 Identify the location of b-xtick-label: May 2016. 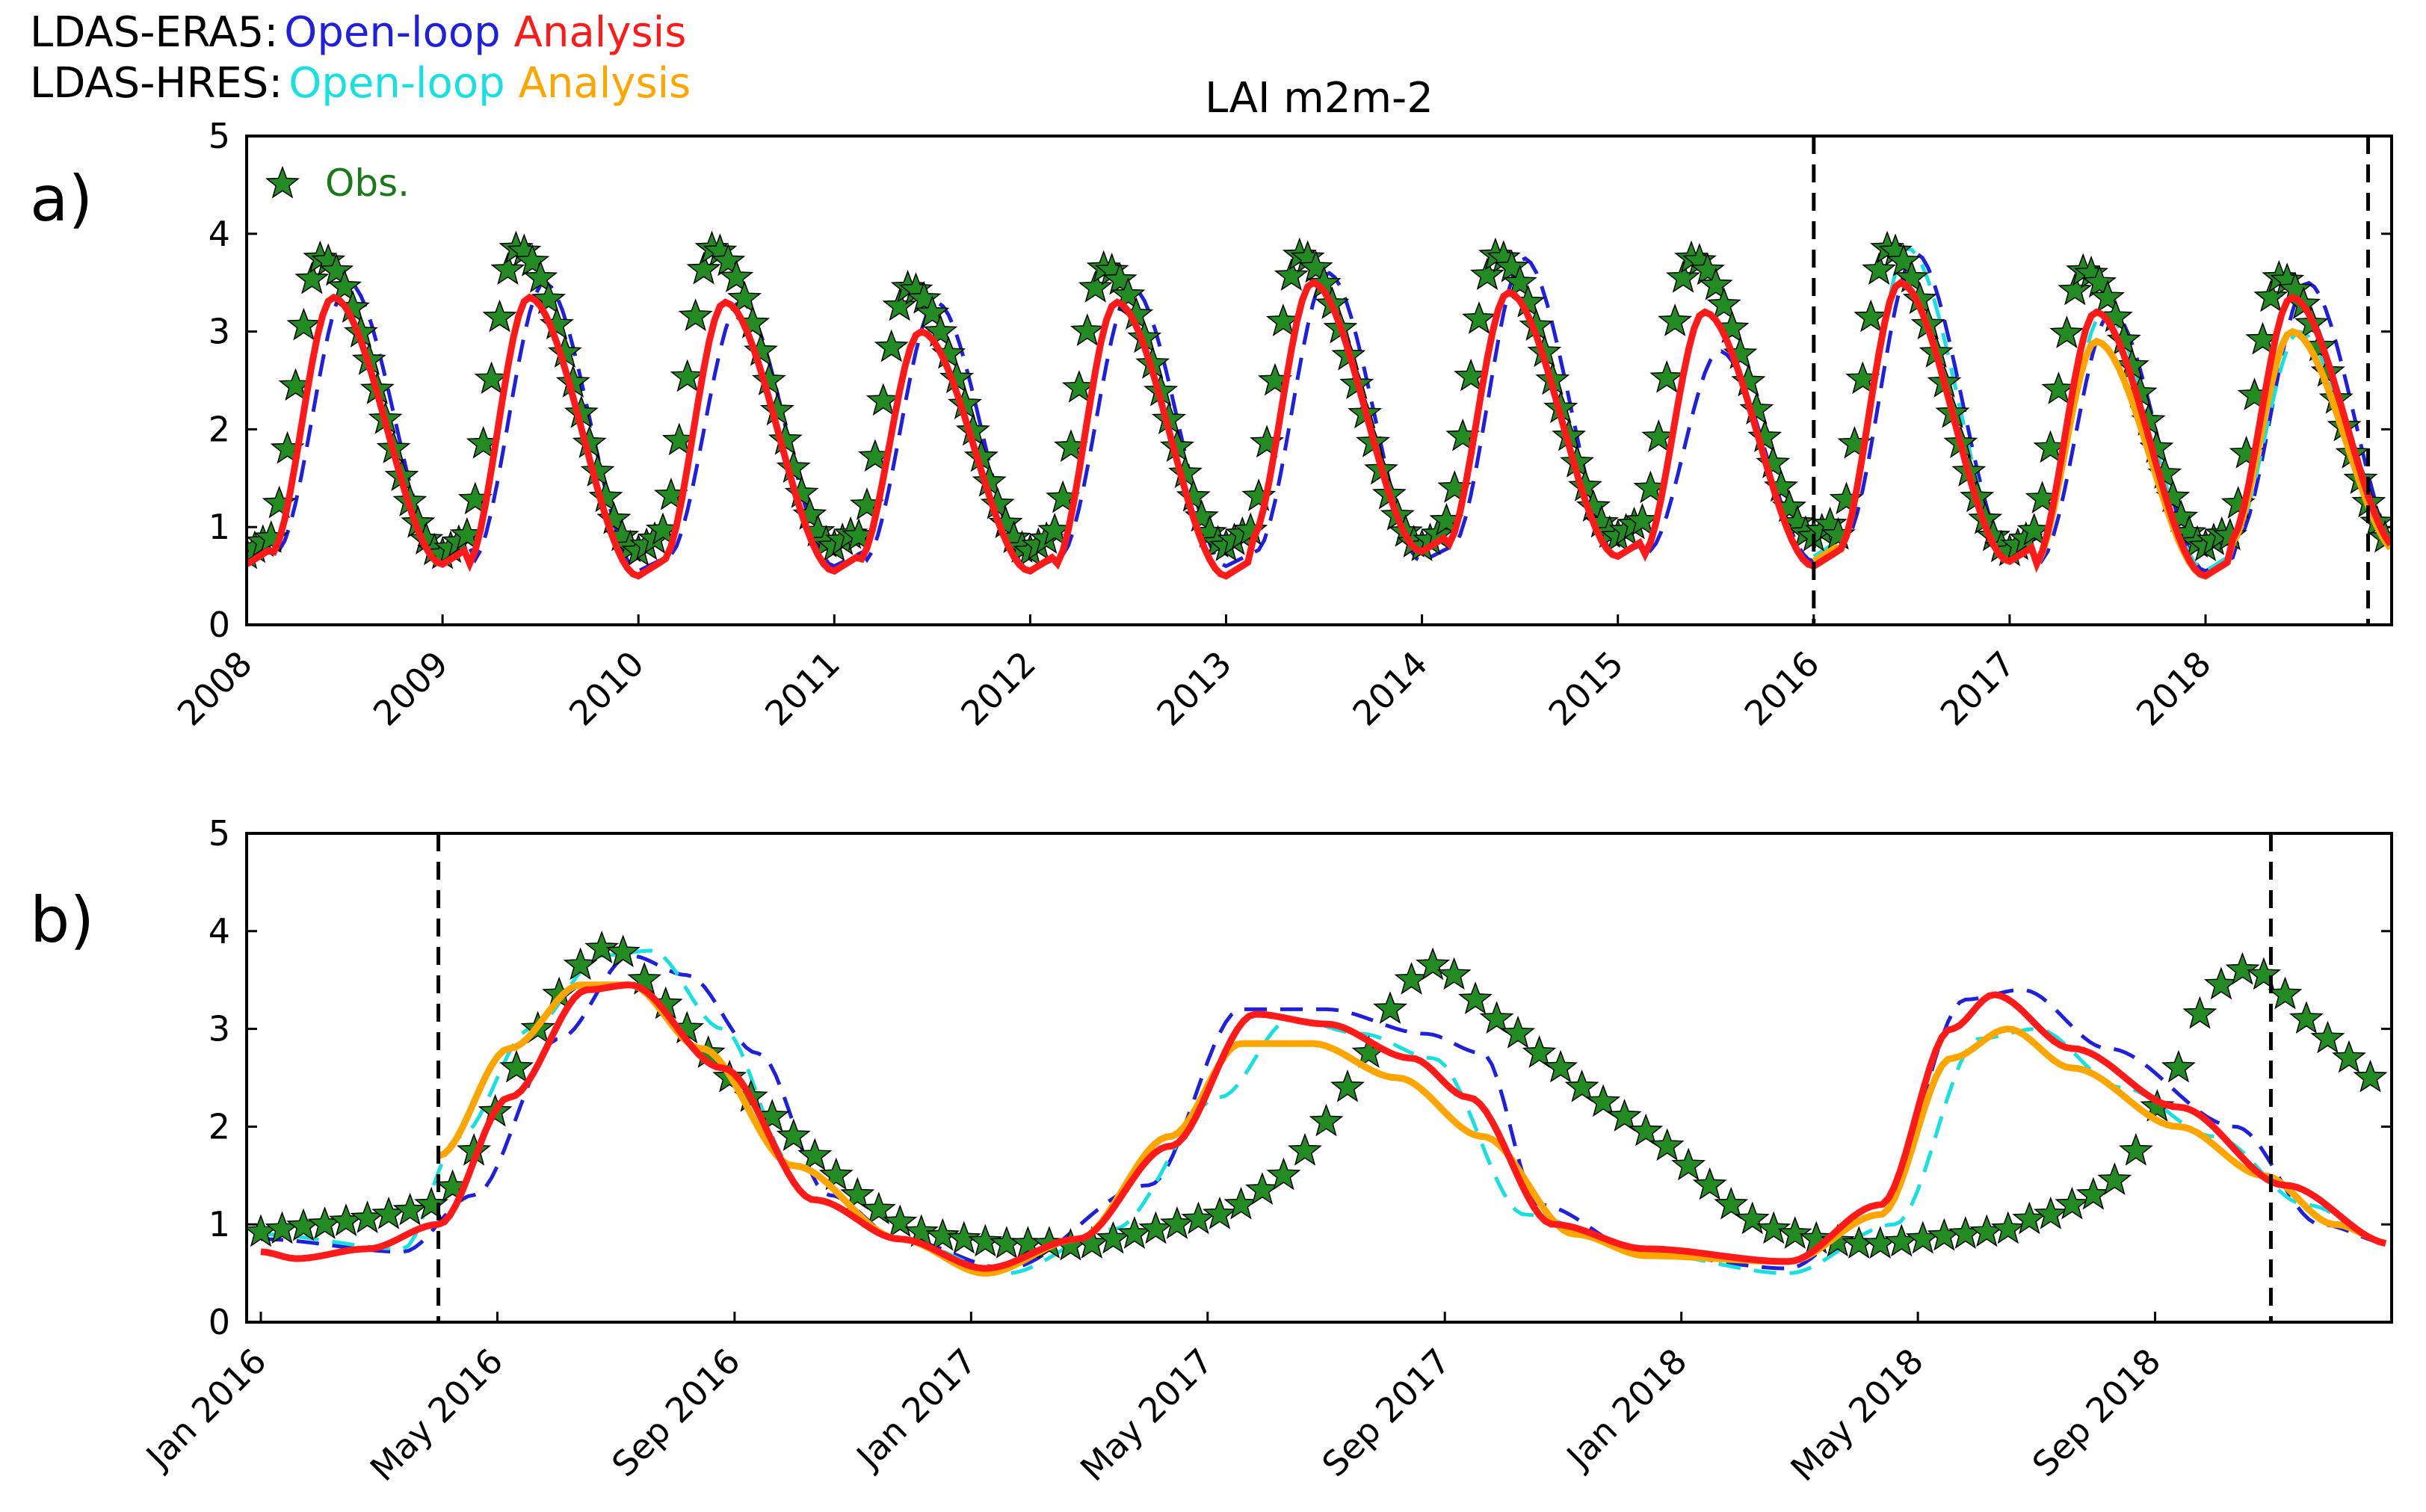
(436, 1415).